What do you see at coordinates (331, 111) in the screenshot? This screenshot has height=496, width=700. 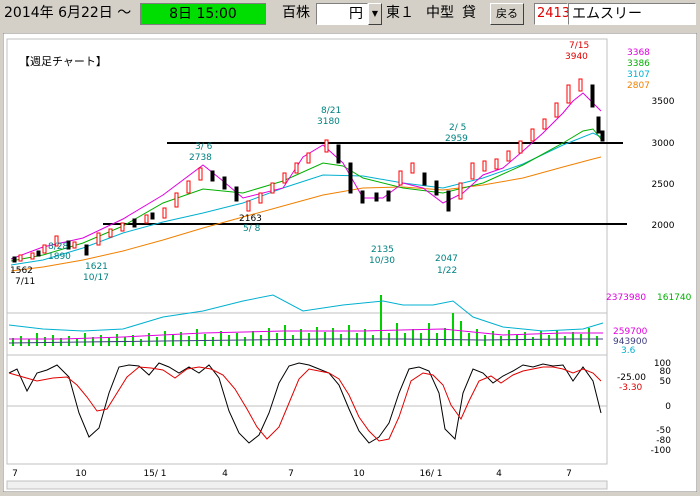 I see `annotation-high-3-date: 8/21` at bounding box center [331, 111].